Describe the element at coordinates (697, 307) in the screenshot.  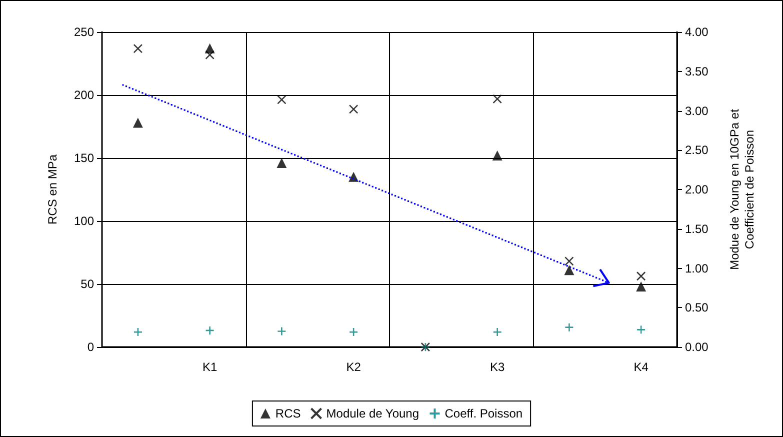
I see `y2-tick-label: 0.50` at that location.